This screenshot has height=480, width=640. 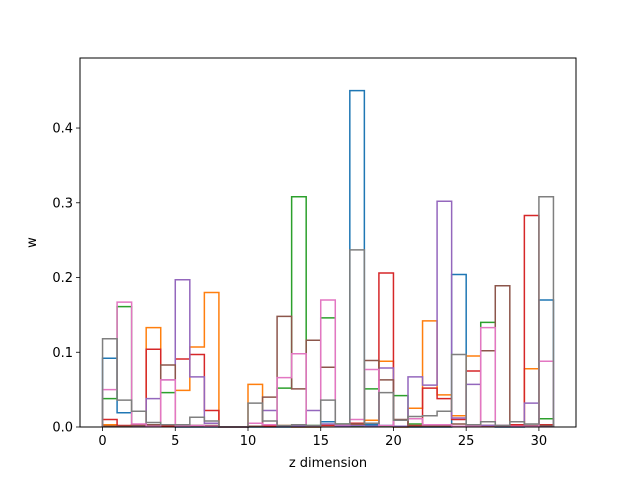 I want to click on y-tick-label: 0.4, so click(x=62, y=129).